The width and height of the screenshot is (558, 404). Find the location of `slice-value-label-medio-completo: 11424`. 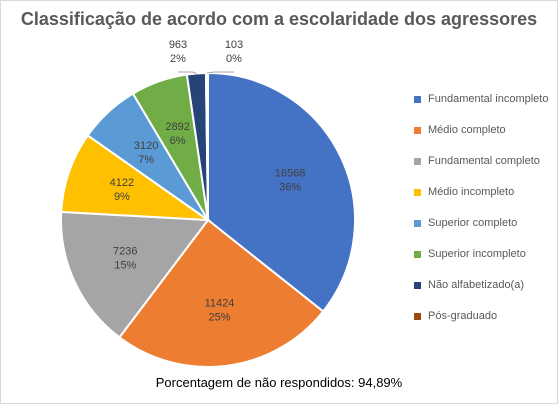

slice-value-label-medio-completo: 11424 is located at coordinates (220, 303).